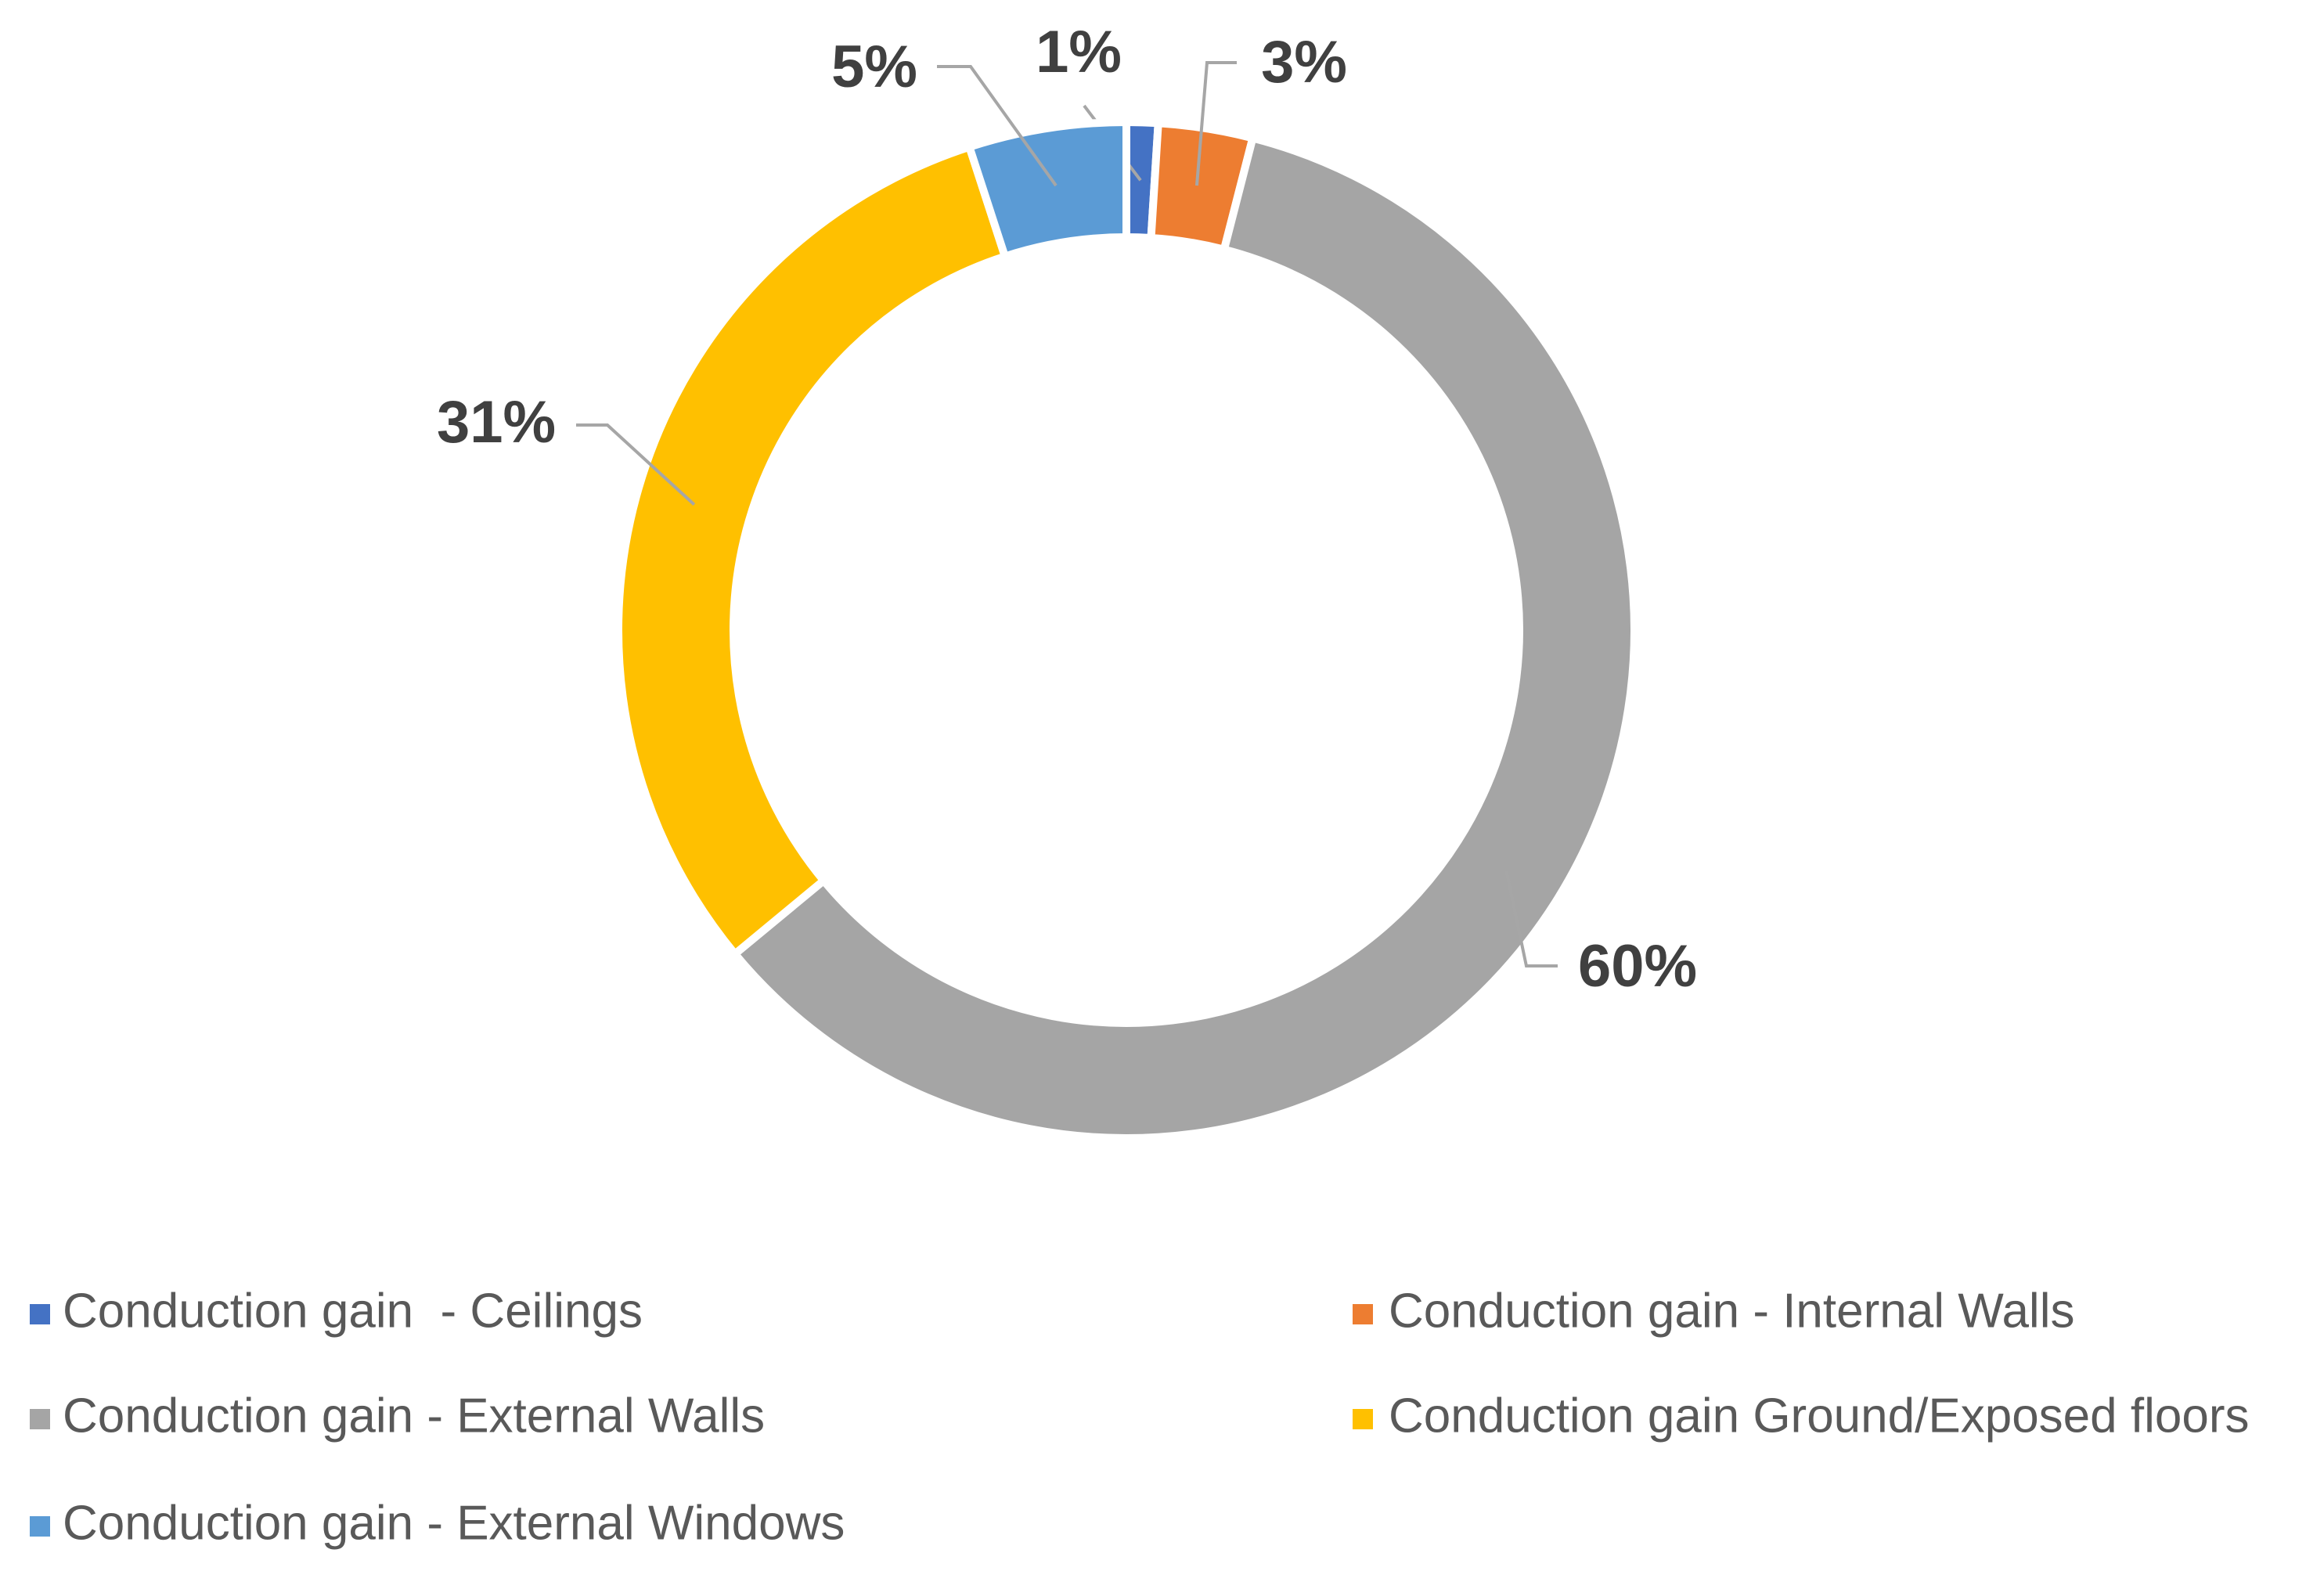 The height and width of the screenshot is (1571, 2324). What do you see at coordinates (414, 1416) in the screenshot?
I see `legend-label: Conduction gain - External Walls` at bounding box center [414, 1416].